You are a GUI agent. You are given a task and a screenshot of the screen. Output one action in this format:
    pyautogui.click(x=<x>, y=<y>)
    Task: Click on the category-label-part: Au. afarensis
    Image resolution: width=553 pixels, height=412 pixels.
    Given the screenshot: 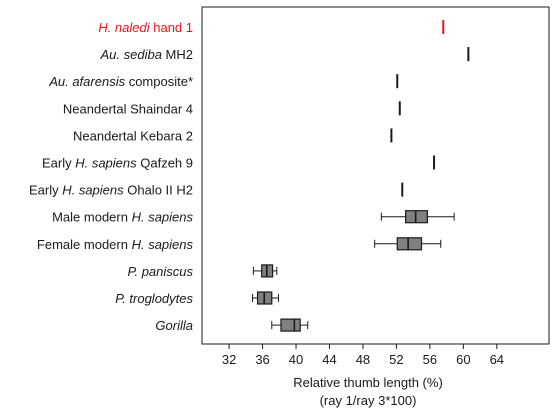 What is the action you would take?
    pyautogui.click(x=86, y=81)
    